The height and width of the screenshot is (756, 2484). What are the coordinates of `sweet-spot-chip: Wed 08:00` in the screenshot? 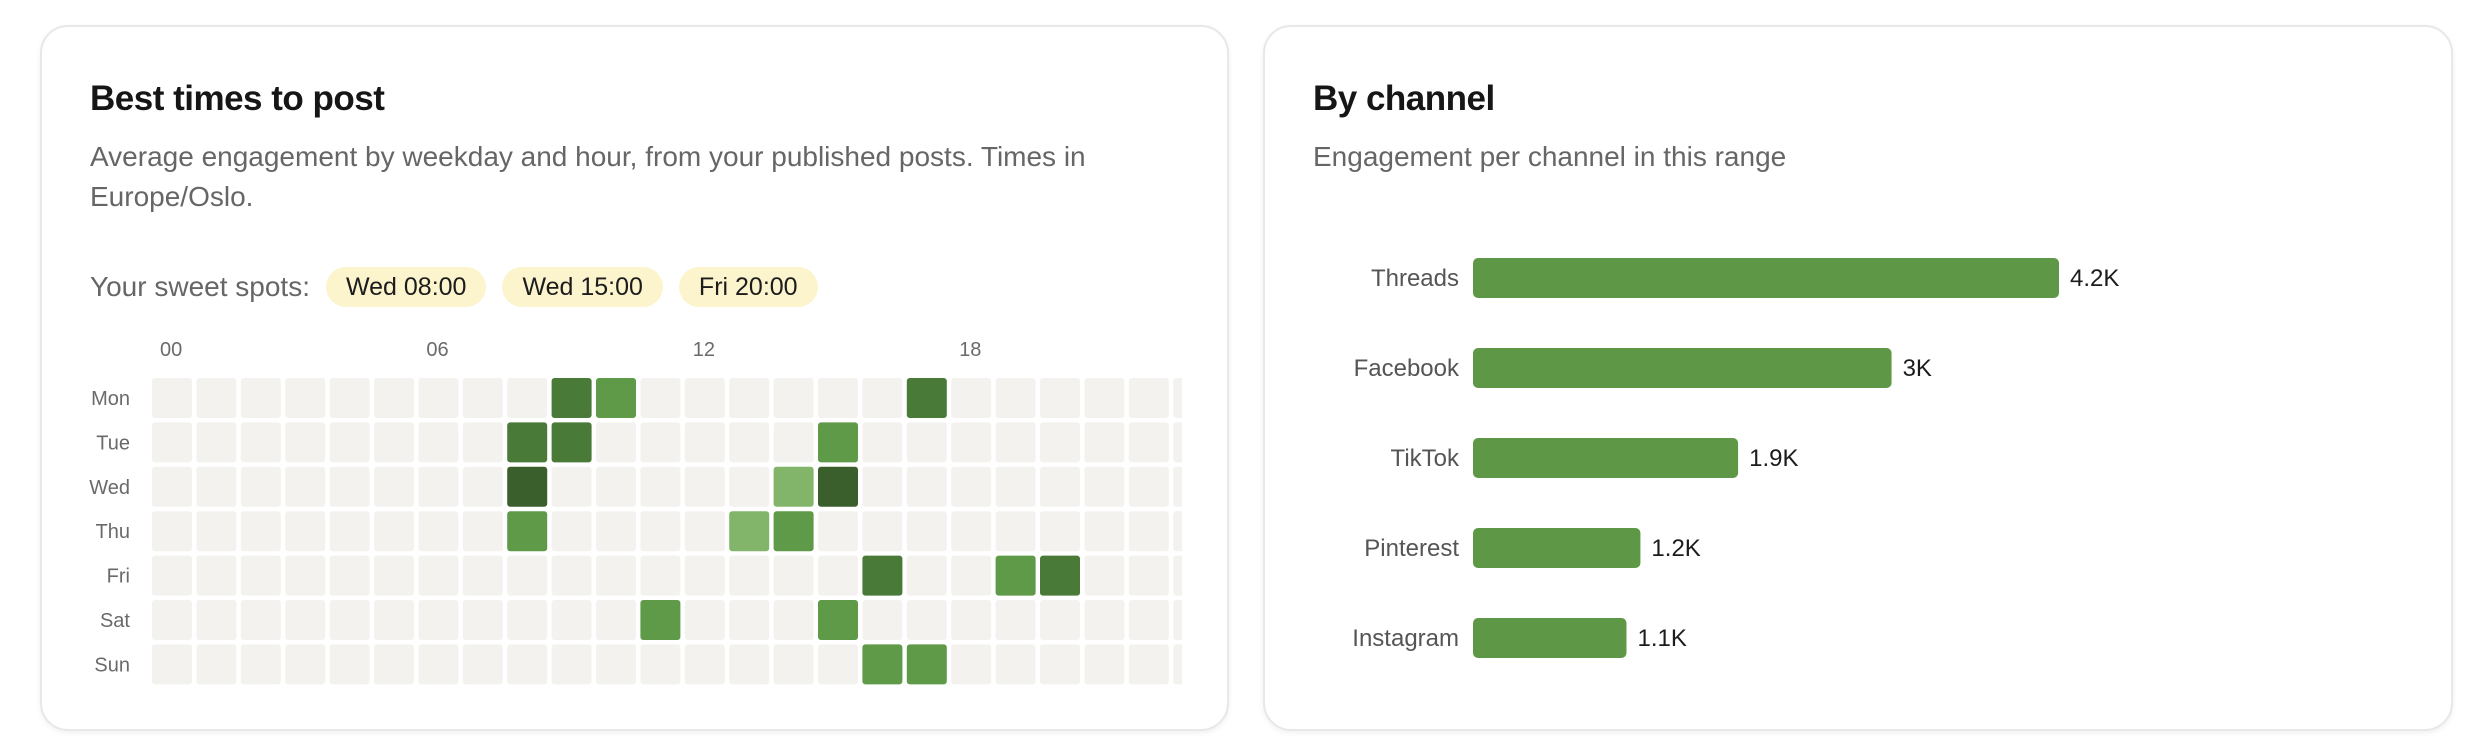 It's located at (406, 287).